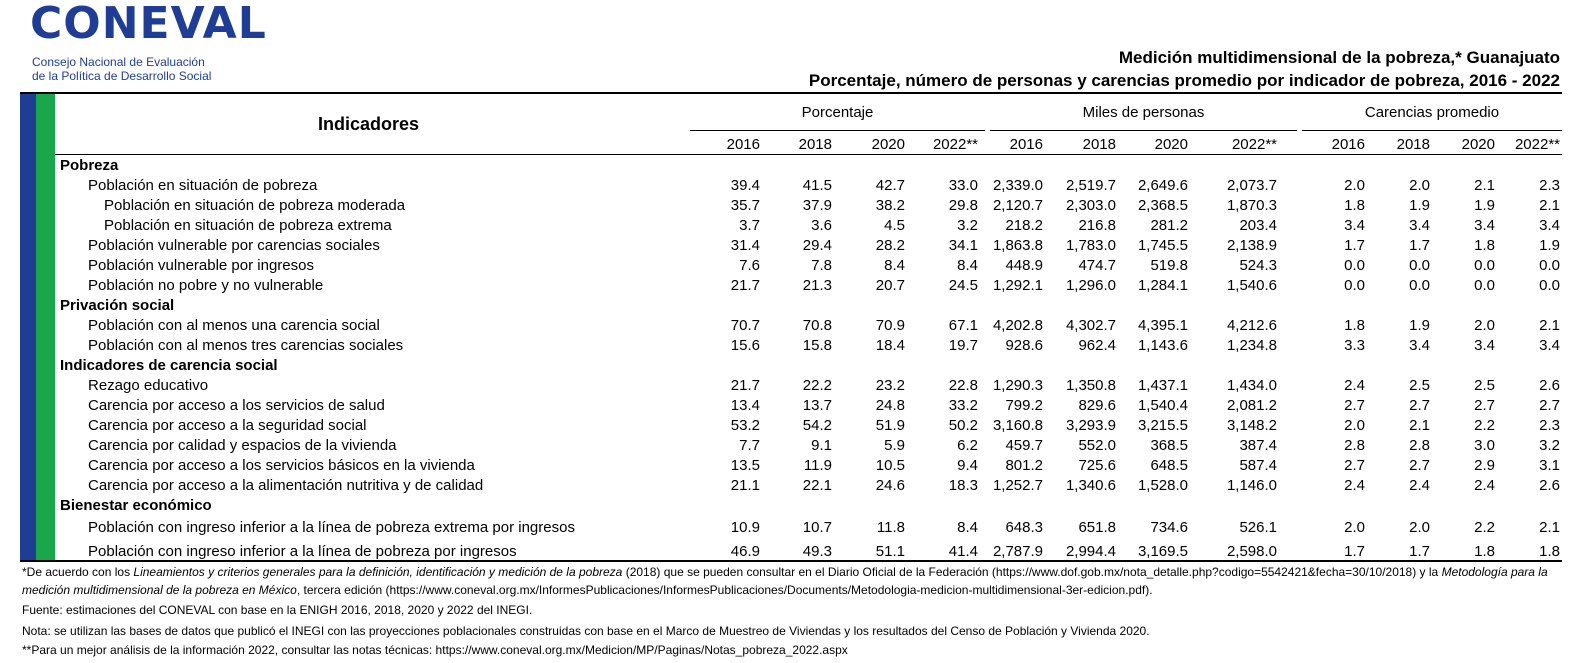 This screenshot has width=1570, height=663. I want to click on cell: 2,994.4, so click(1090, 551).